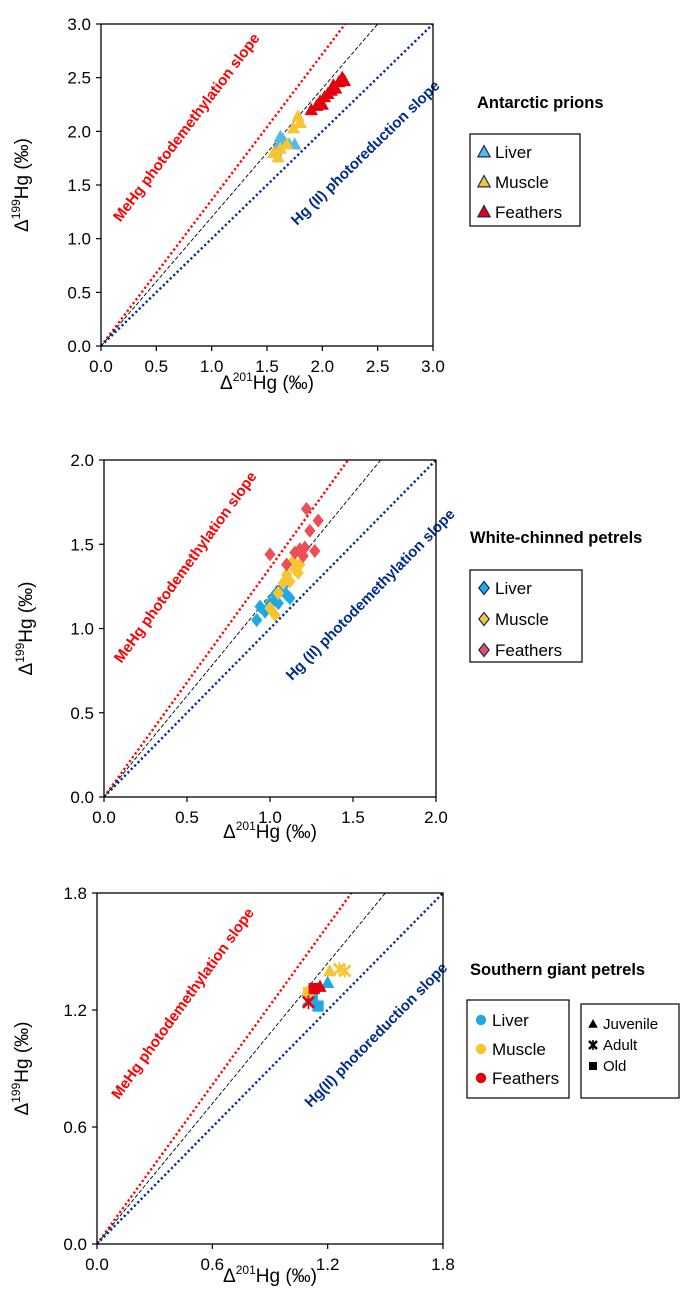  What do you see at coordinates (630, 1024) in the screenshot?
I see `age-legend-label-juvenile: Juvenile` at bounding box center [630, 1024].